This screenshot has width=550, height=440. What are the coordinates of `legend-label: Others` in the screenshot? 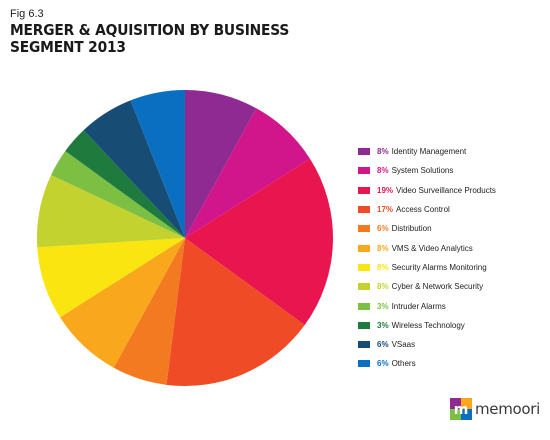 It's located at (403, 364).